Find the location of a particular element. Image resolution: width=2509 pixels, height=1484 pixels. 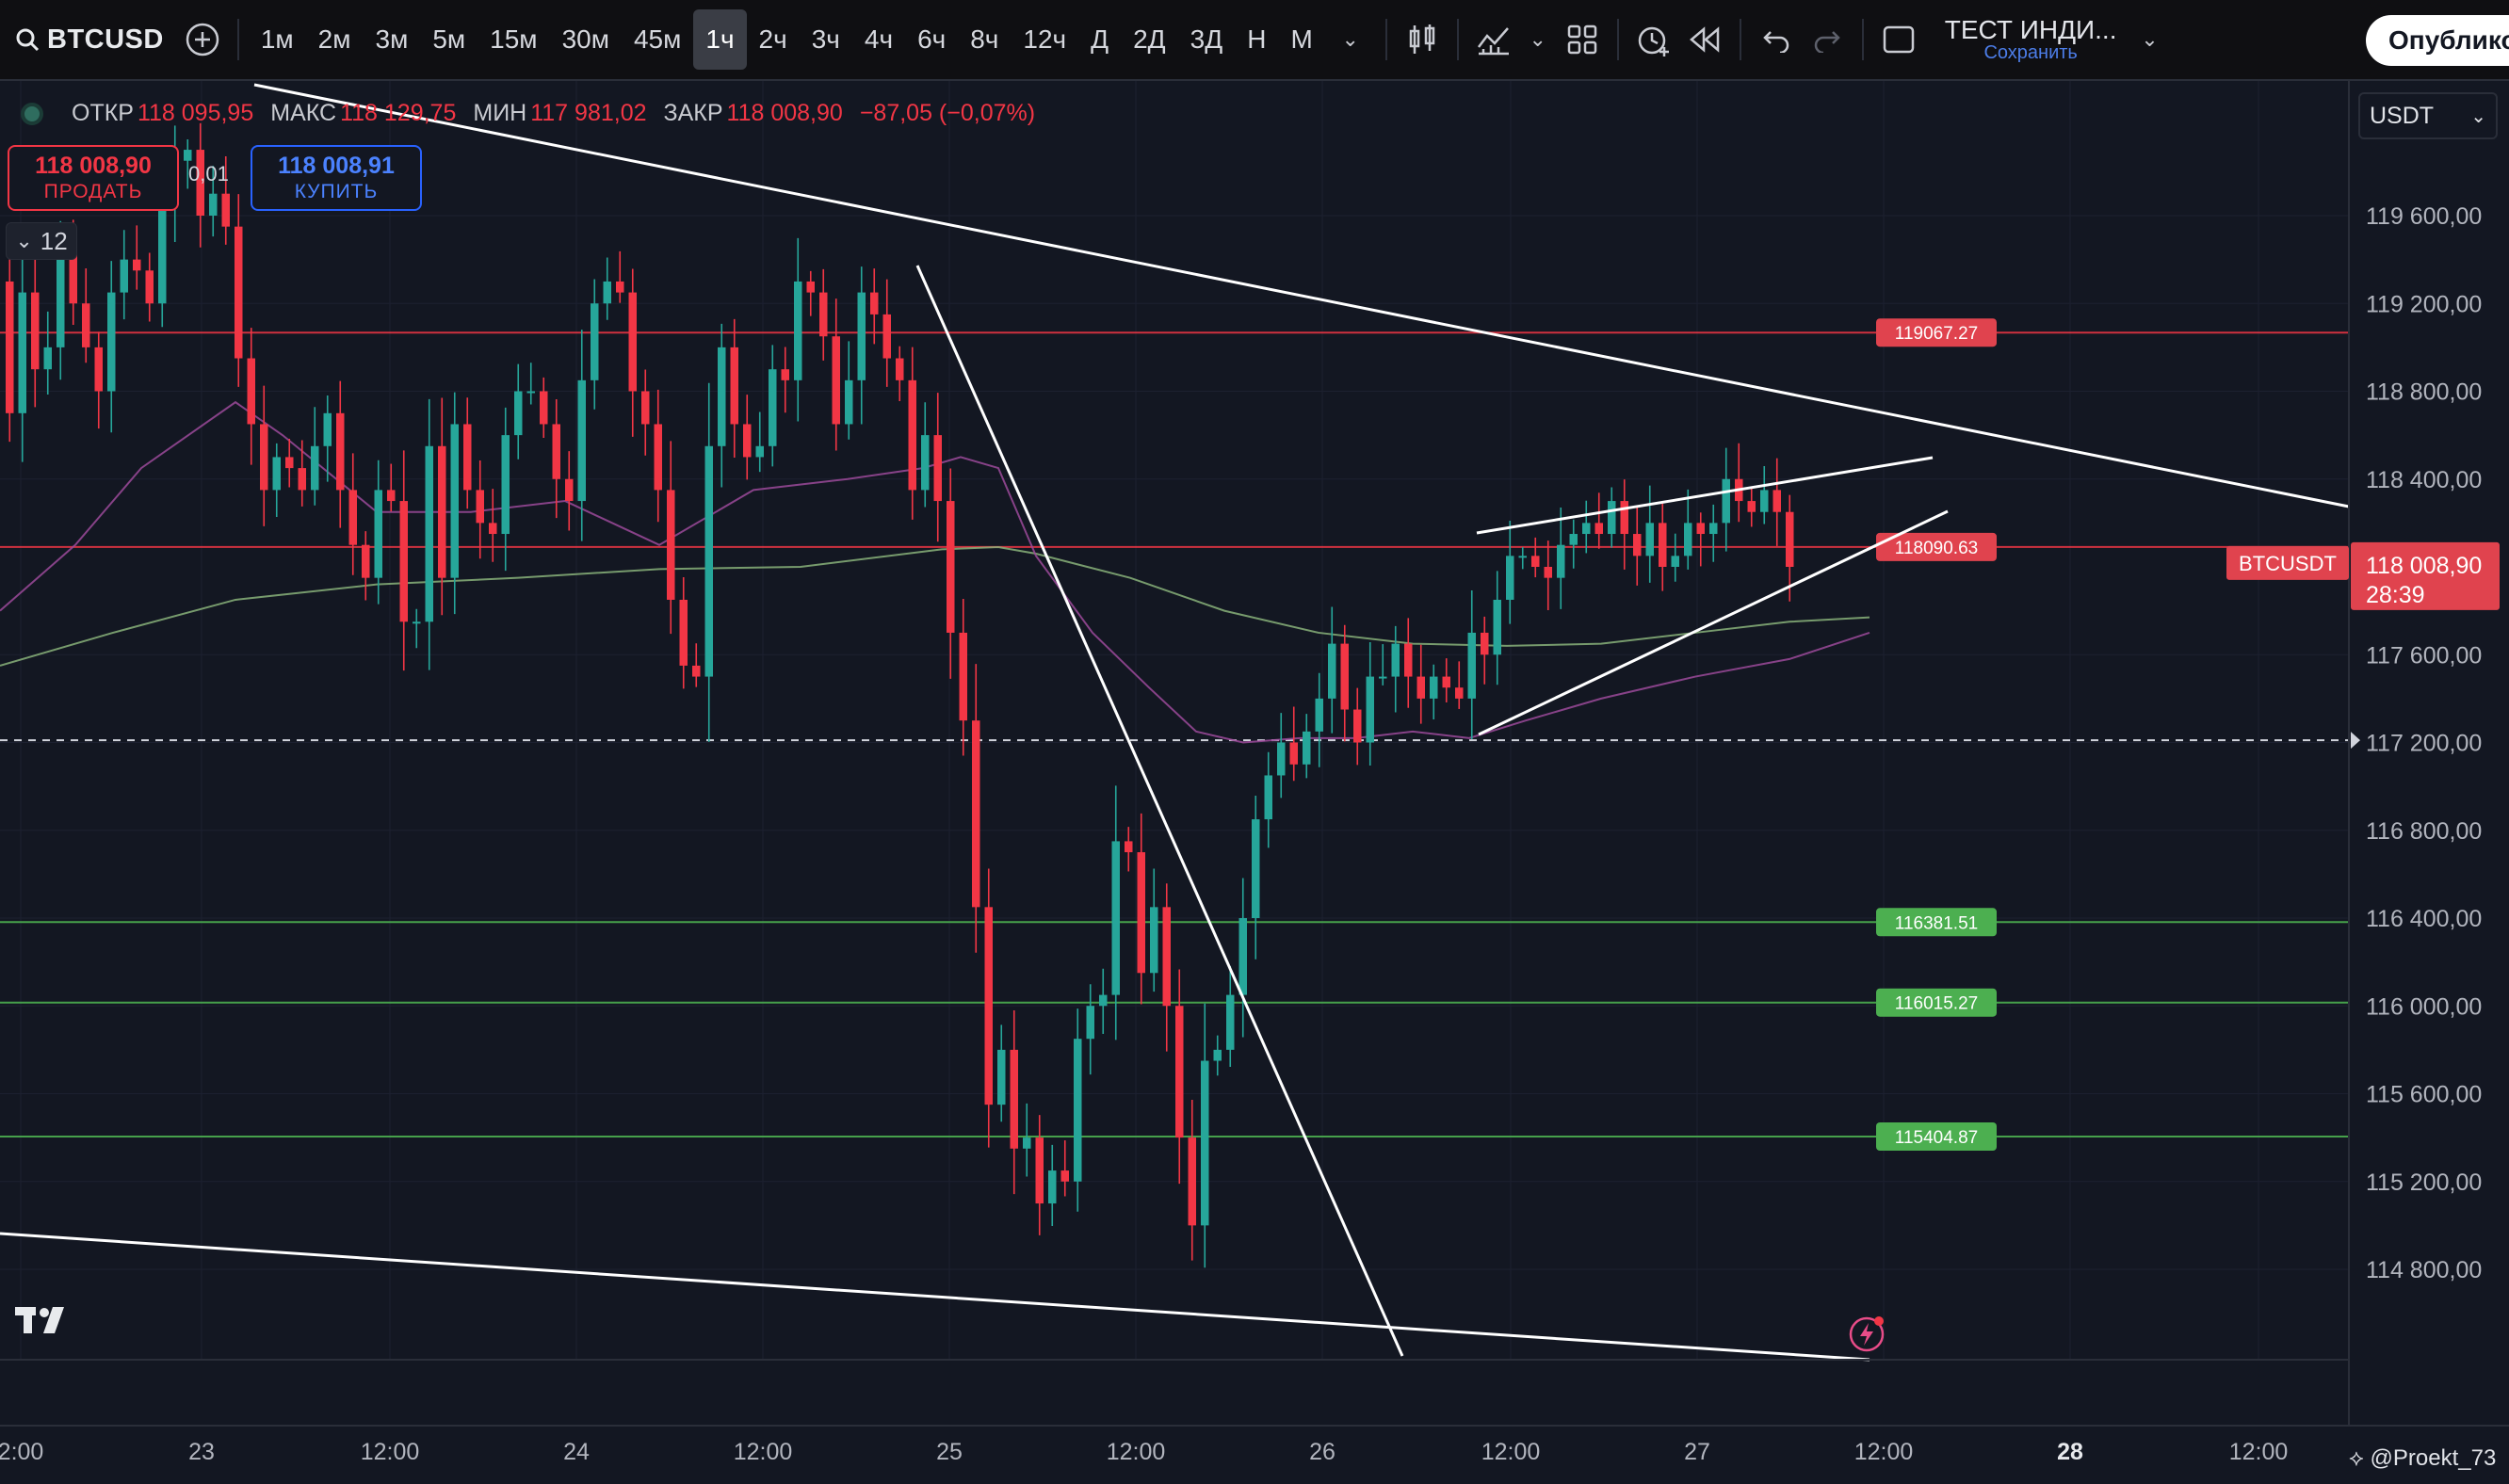

interval-tab: М is located at coordinates (1301, 39).